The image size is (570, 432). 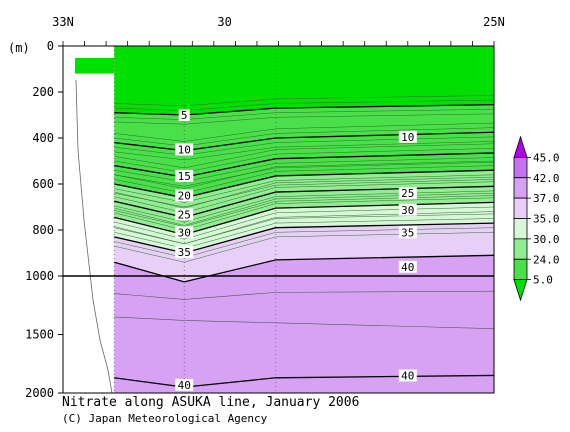 What do you see at coordinates (546, 219) in the screenshot?
I see `colorbar-label-3: 35.0` at bounding box center [546, 219].